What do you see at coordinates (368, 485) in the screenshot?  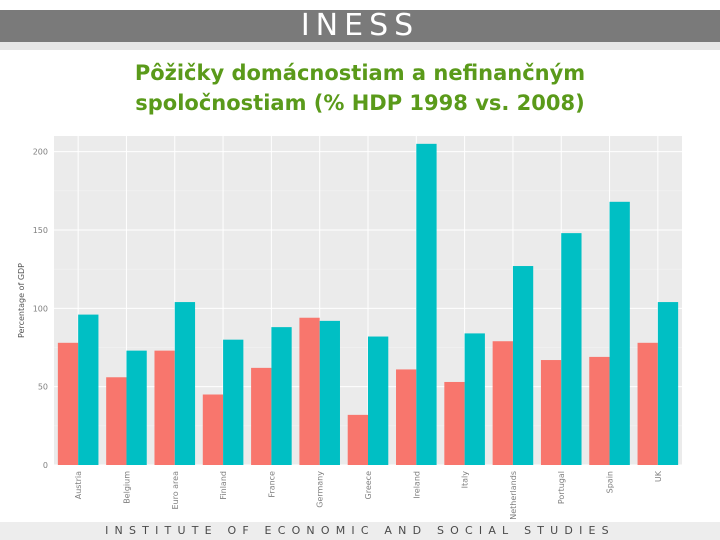 I see `x-tick-label: Greece` at bounding box center [368, 485].